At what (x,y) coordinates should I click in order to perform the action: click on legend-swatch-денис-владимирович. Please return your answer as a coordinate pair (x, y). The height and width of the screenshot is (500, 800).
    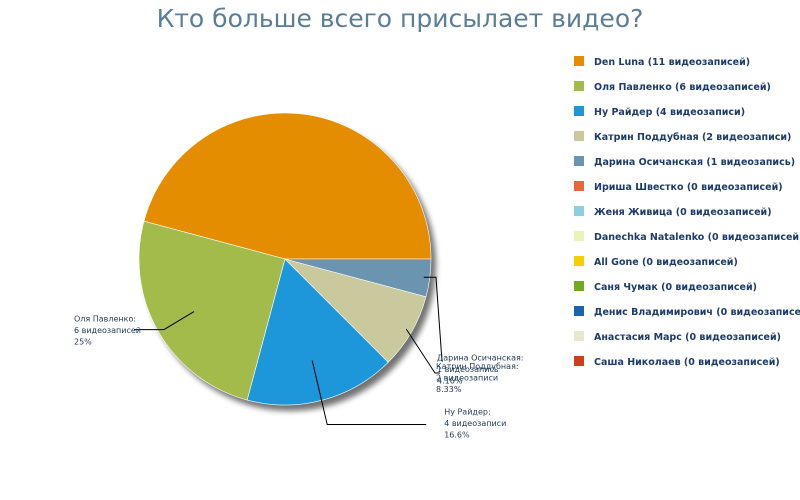
    Looking at the image, I should click on (579, 311).